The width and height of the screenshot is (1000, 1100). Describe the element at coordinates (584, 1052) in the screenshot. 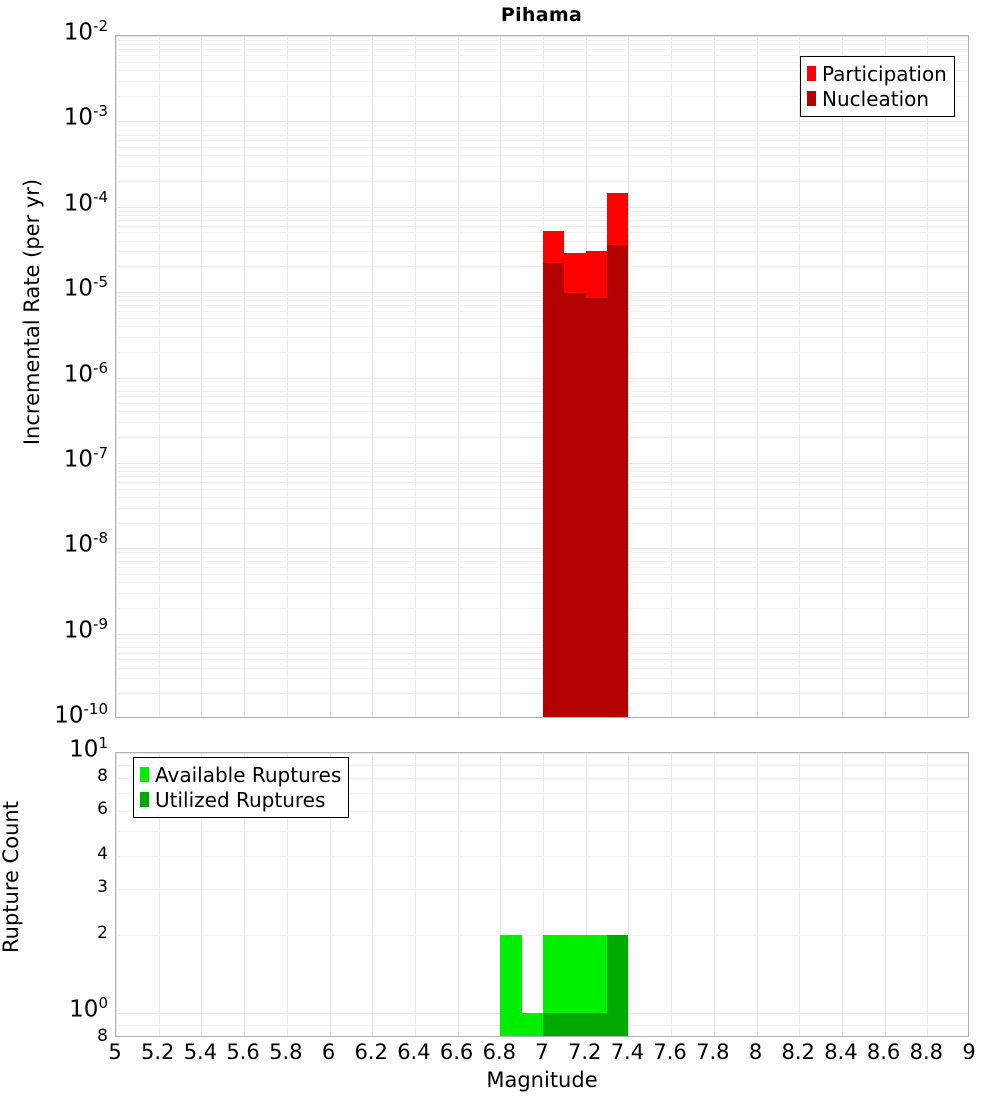

I see `x-tick-label: 7.2` at that location.